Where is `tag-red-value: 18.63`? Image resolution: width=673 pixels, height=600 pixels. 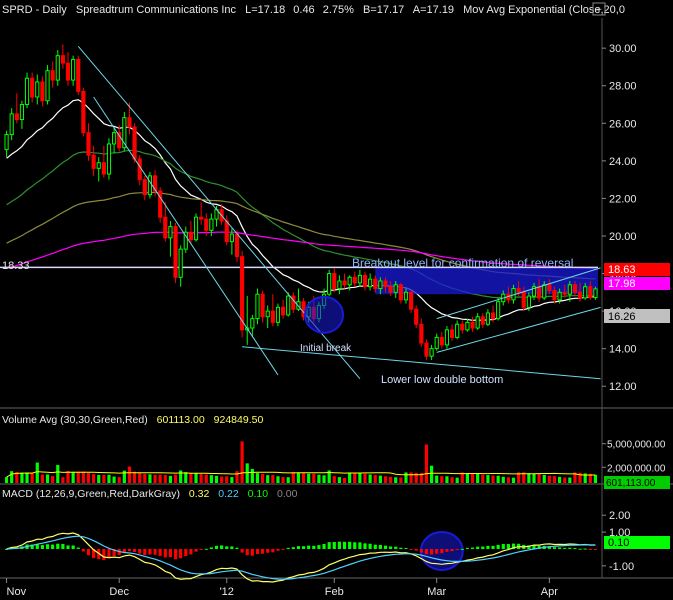 tag-red-value: 18.63 is located at coordinates (622, 270).